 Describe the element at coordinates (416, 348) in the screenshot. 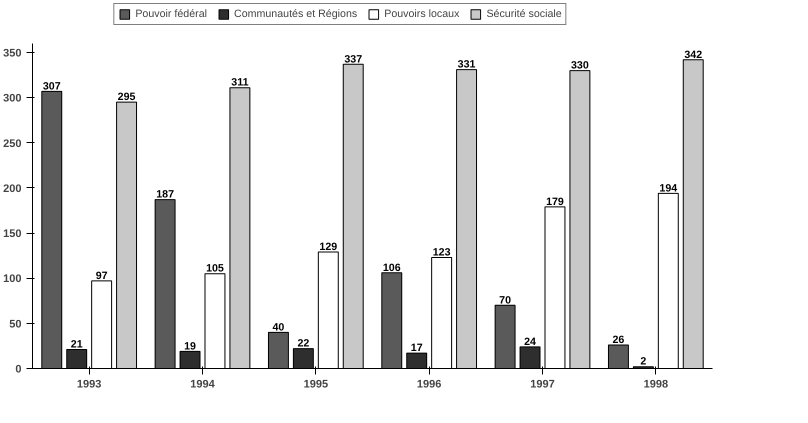

I see `data-label: 17` at that location.